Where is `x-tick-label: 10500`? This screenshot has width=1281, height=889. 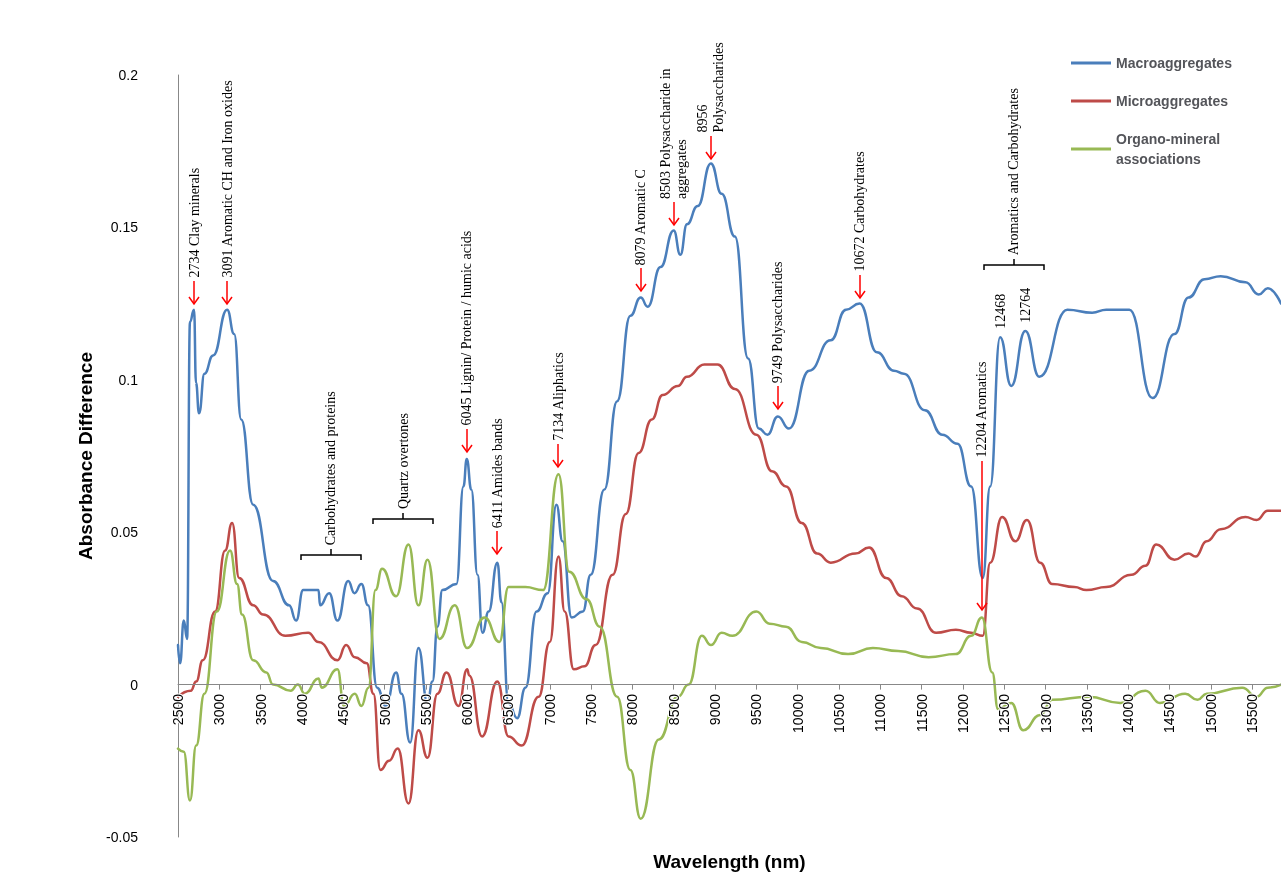
x-tick-label: 10500 is located at coordinates (838, 713).